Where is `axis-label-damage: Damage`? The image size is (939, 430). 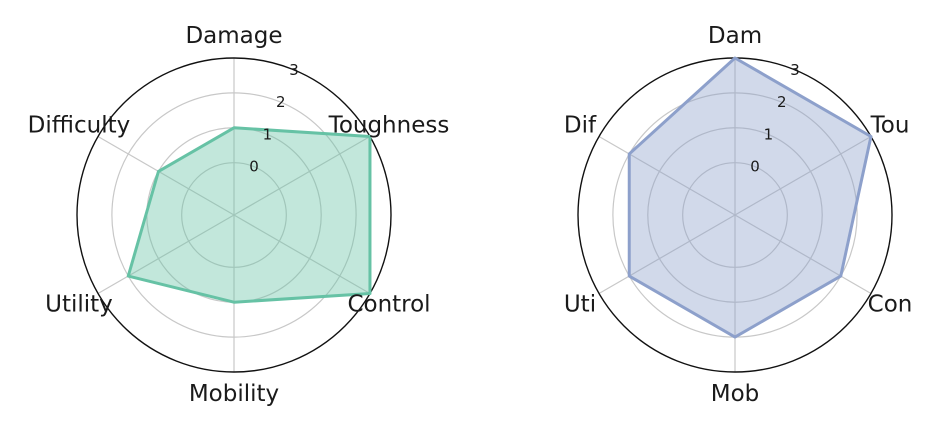
axis-label-damage: Damage is located at coordinates (233, 36).